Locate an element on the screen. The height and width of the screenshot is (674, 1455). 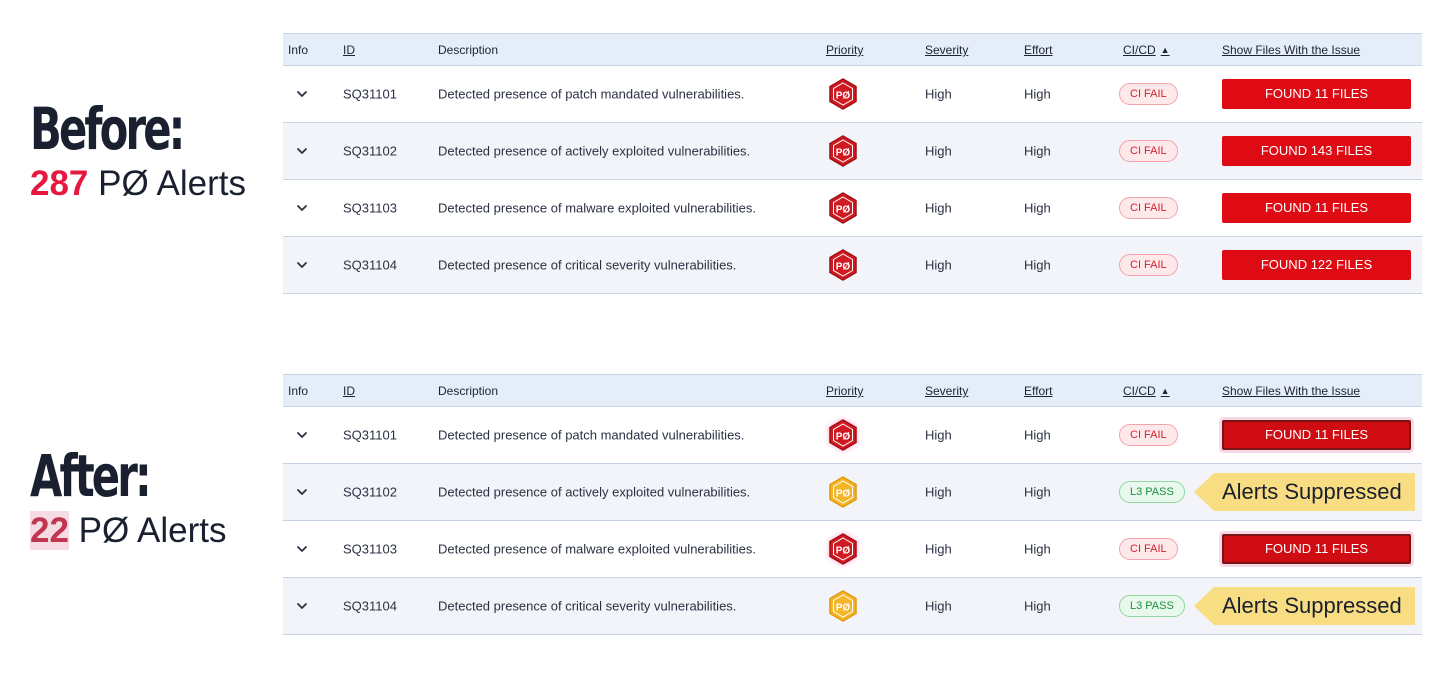
col-description: Description is located at coordinates (468, 391).